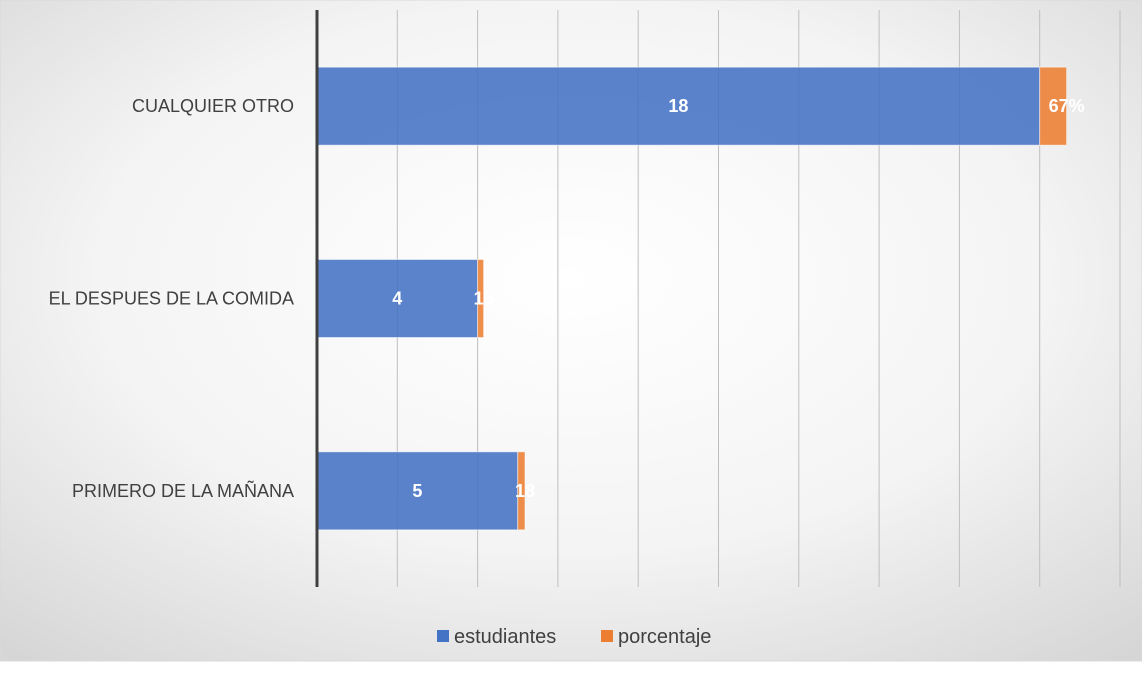 Image resolution: width=1142 pixels, height=673 pixels. I want to click on data-label-porcentaje: 18, so click(525, 491).